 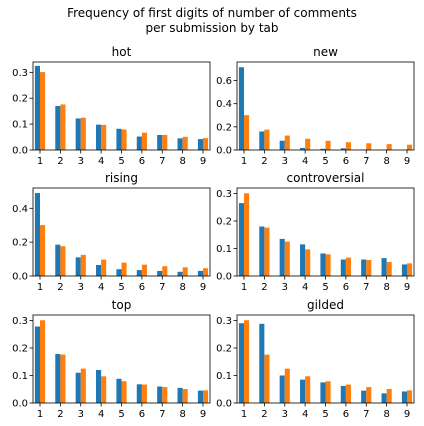 I want to click on x-tick-label-gilded-1: 1, so click(x=244, y=414).